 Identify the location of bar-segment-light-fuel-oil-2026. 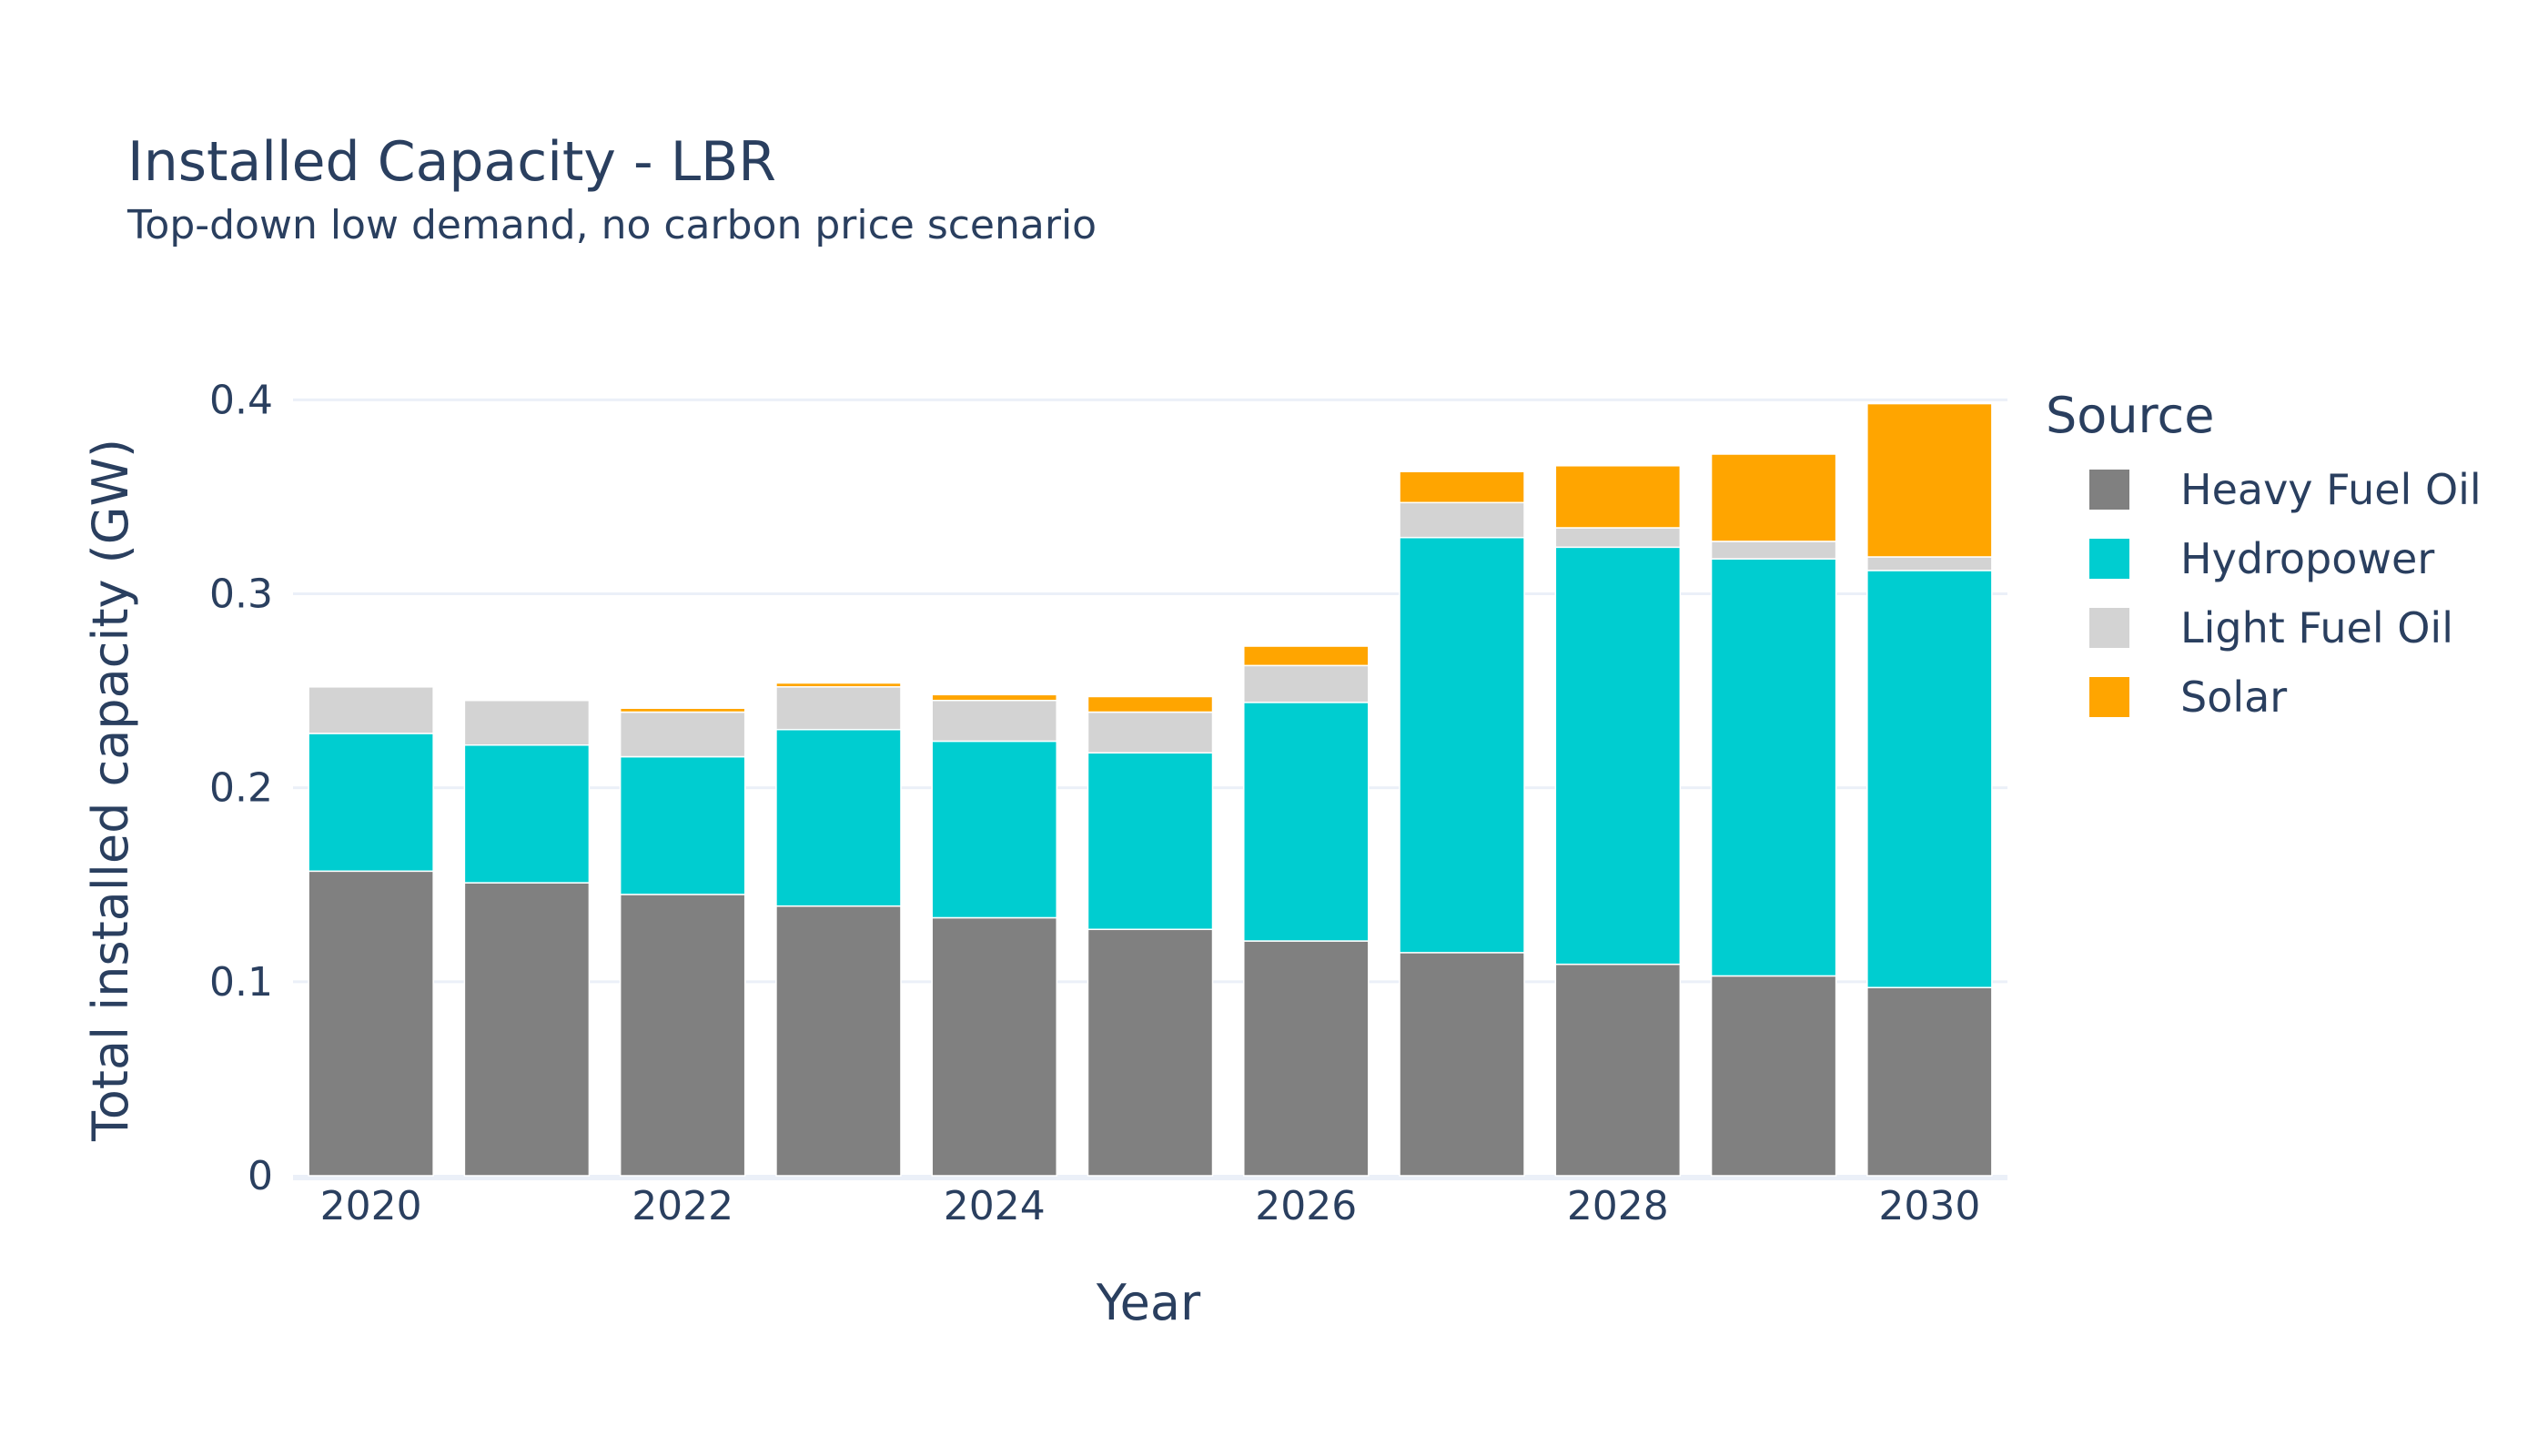
(1306, 684).